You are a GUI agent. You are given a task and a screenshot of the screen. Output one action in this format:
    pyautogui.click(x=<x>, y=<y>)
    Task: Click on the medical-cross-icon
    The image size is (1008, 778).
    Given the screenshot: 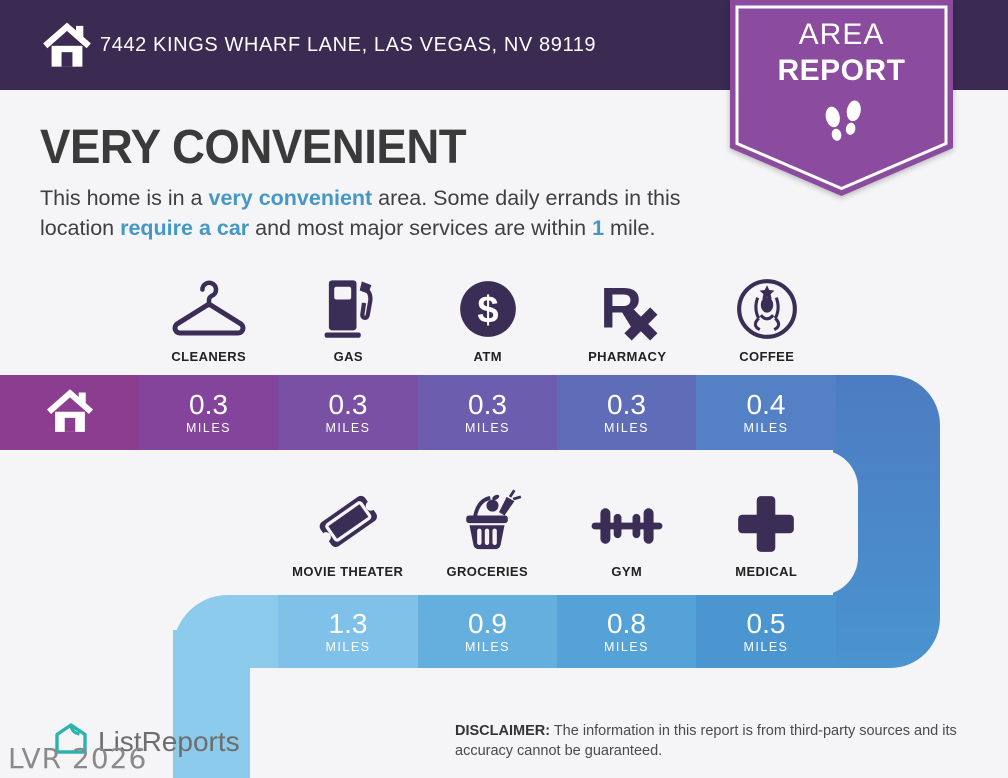 What is the action you would take?
    pyautogui.click(x=766, y=519)
    